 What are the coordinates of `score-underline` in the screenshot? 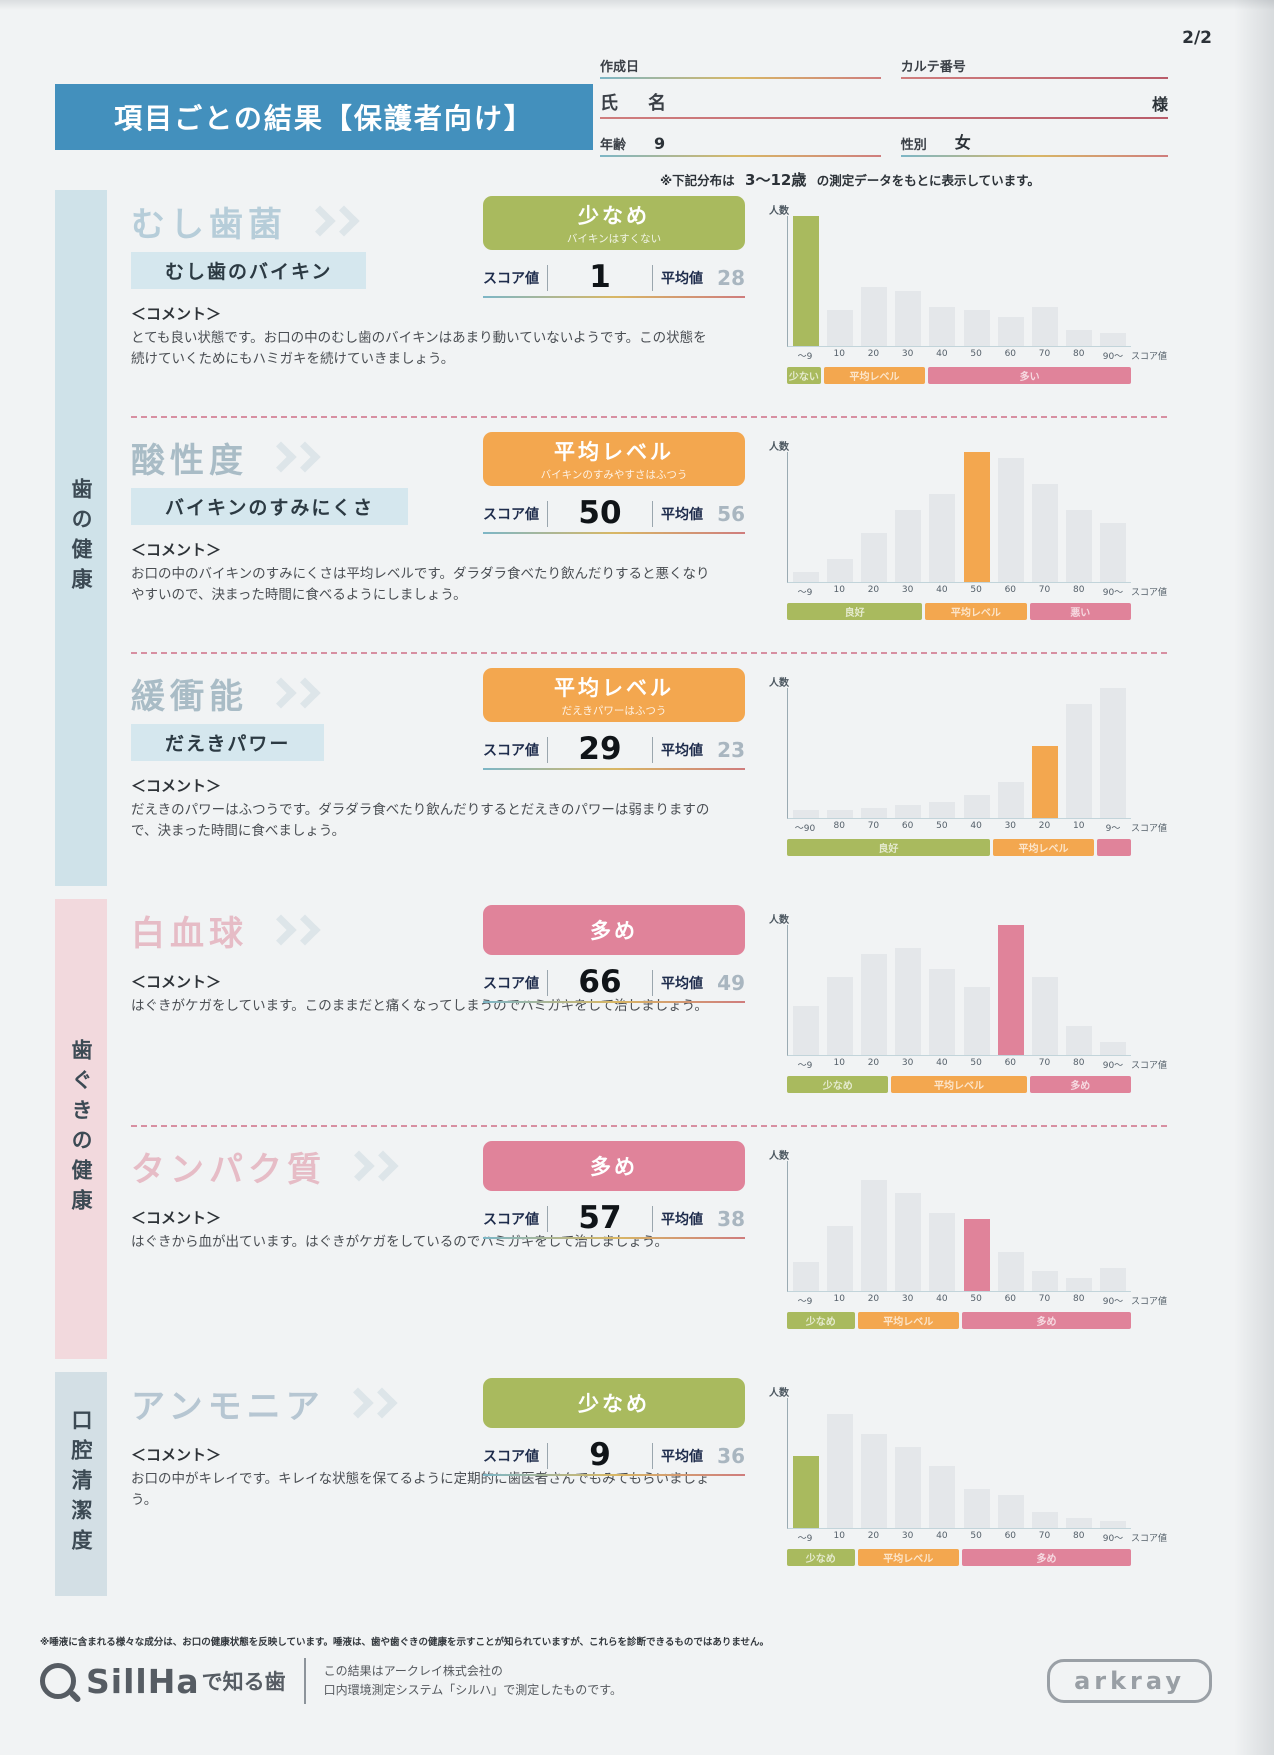 It's located at (614, 1002).